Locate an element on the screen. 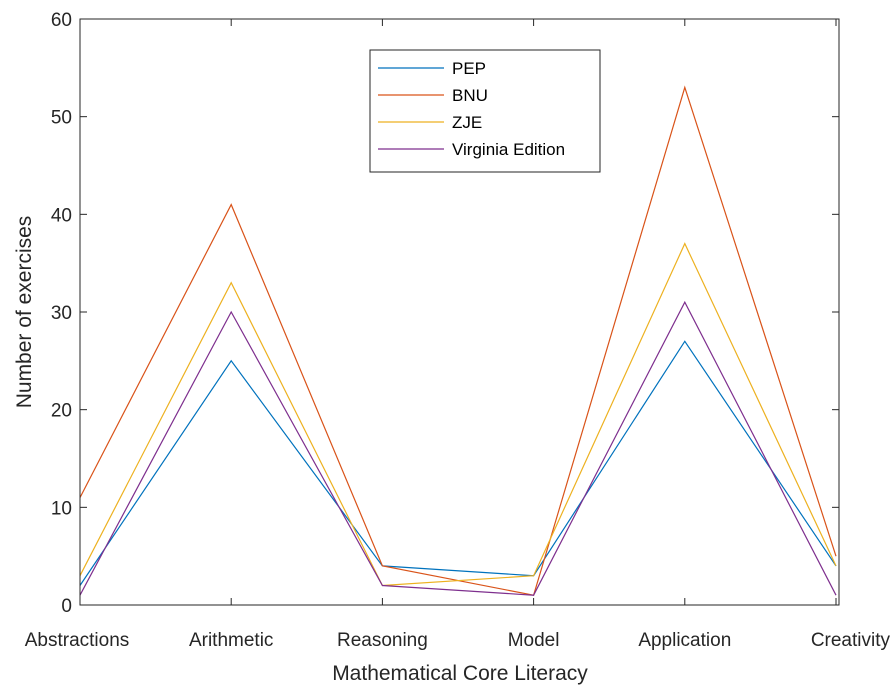 This screenshot has height=688, width=895. legend-box is located at coordinates (485, 111).